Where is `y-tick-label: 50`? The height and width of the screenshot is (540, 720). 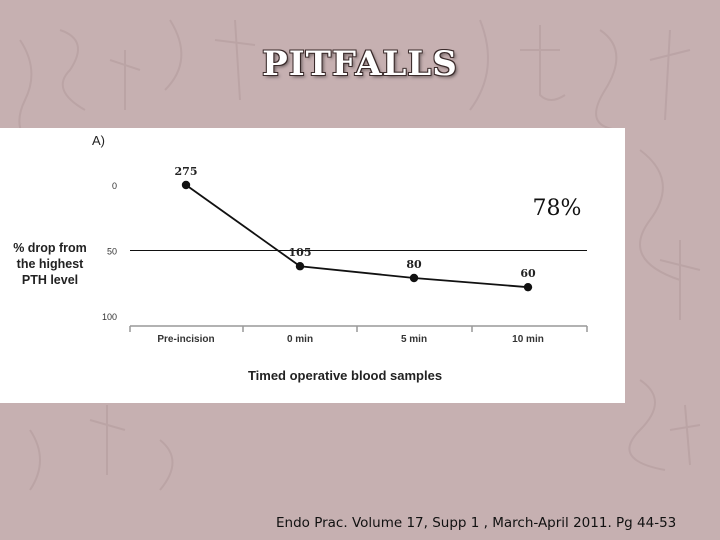
y-tick-label: 50 is located at coordinates (112, 252).